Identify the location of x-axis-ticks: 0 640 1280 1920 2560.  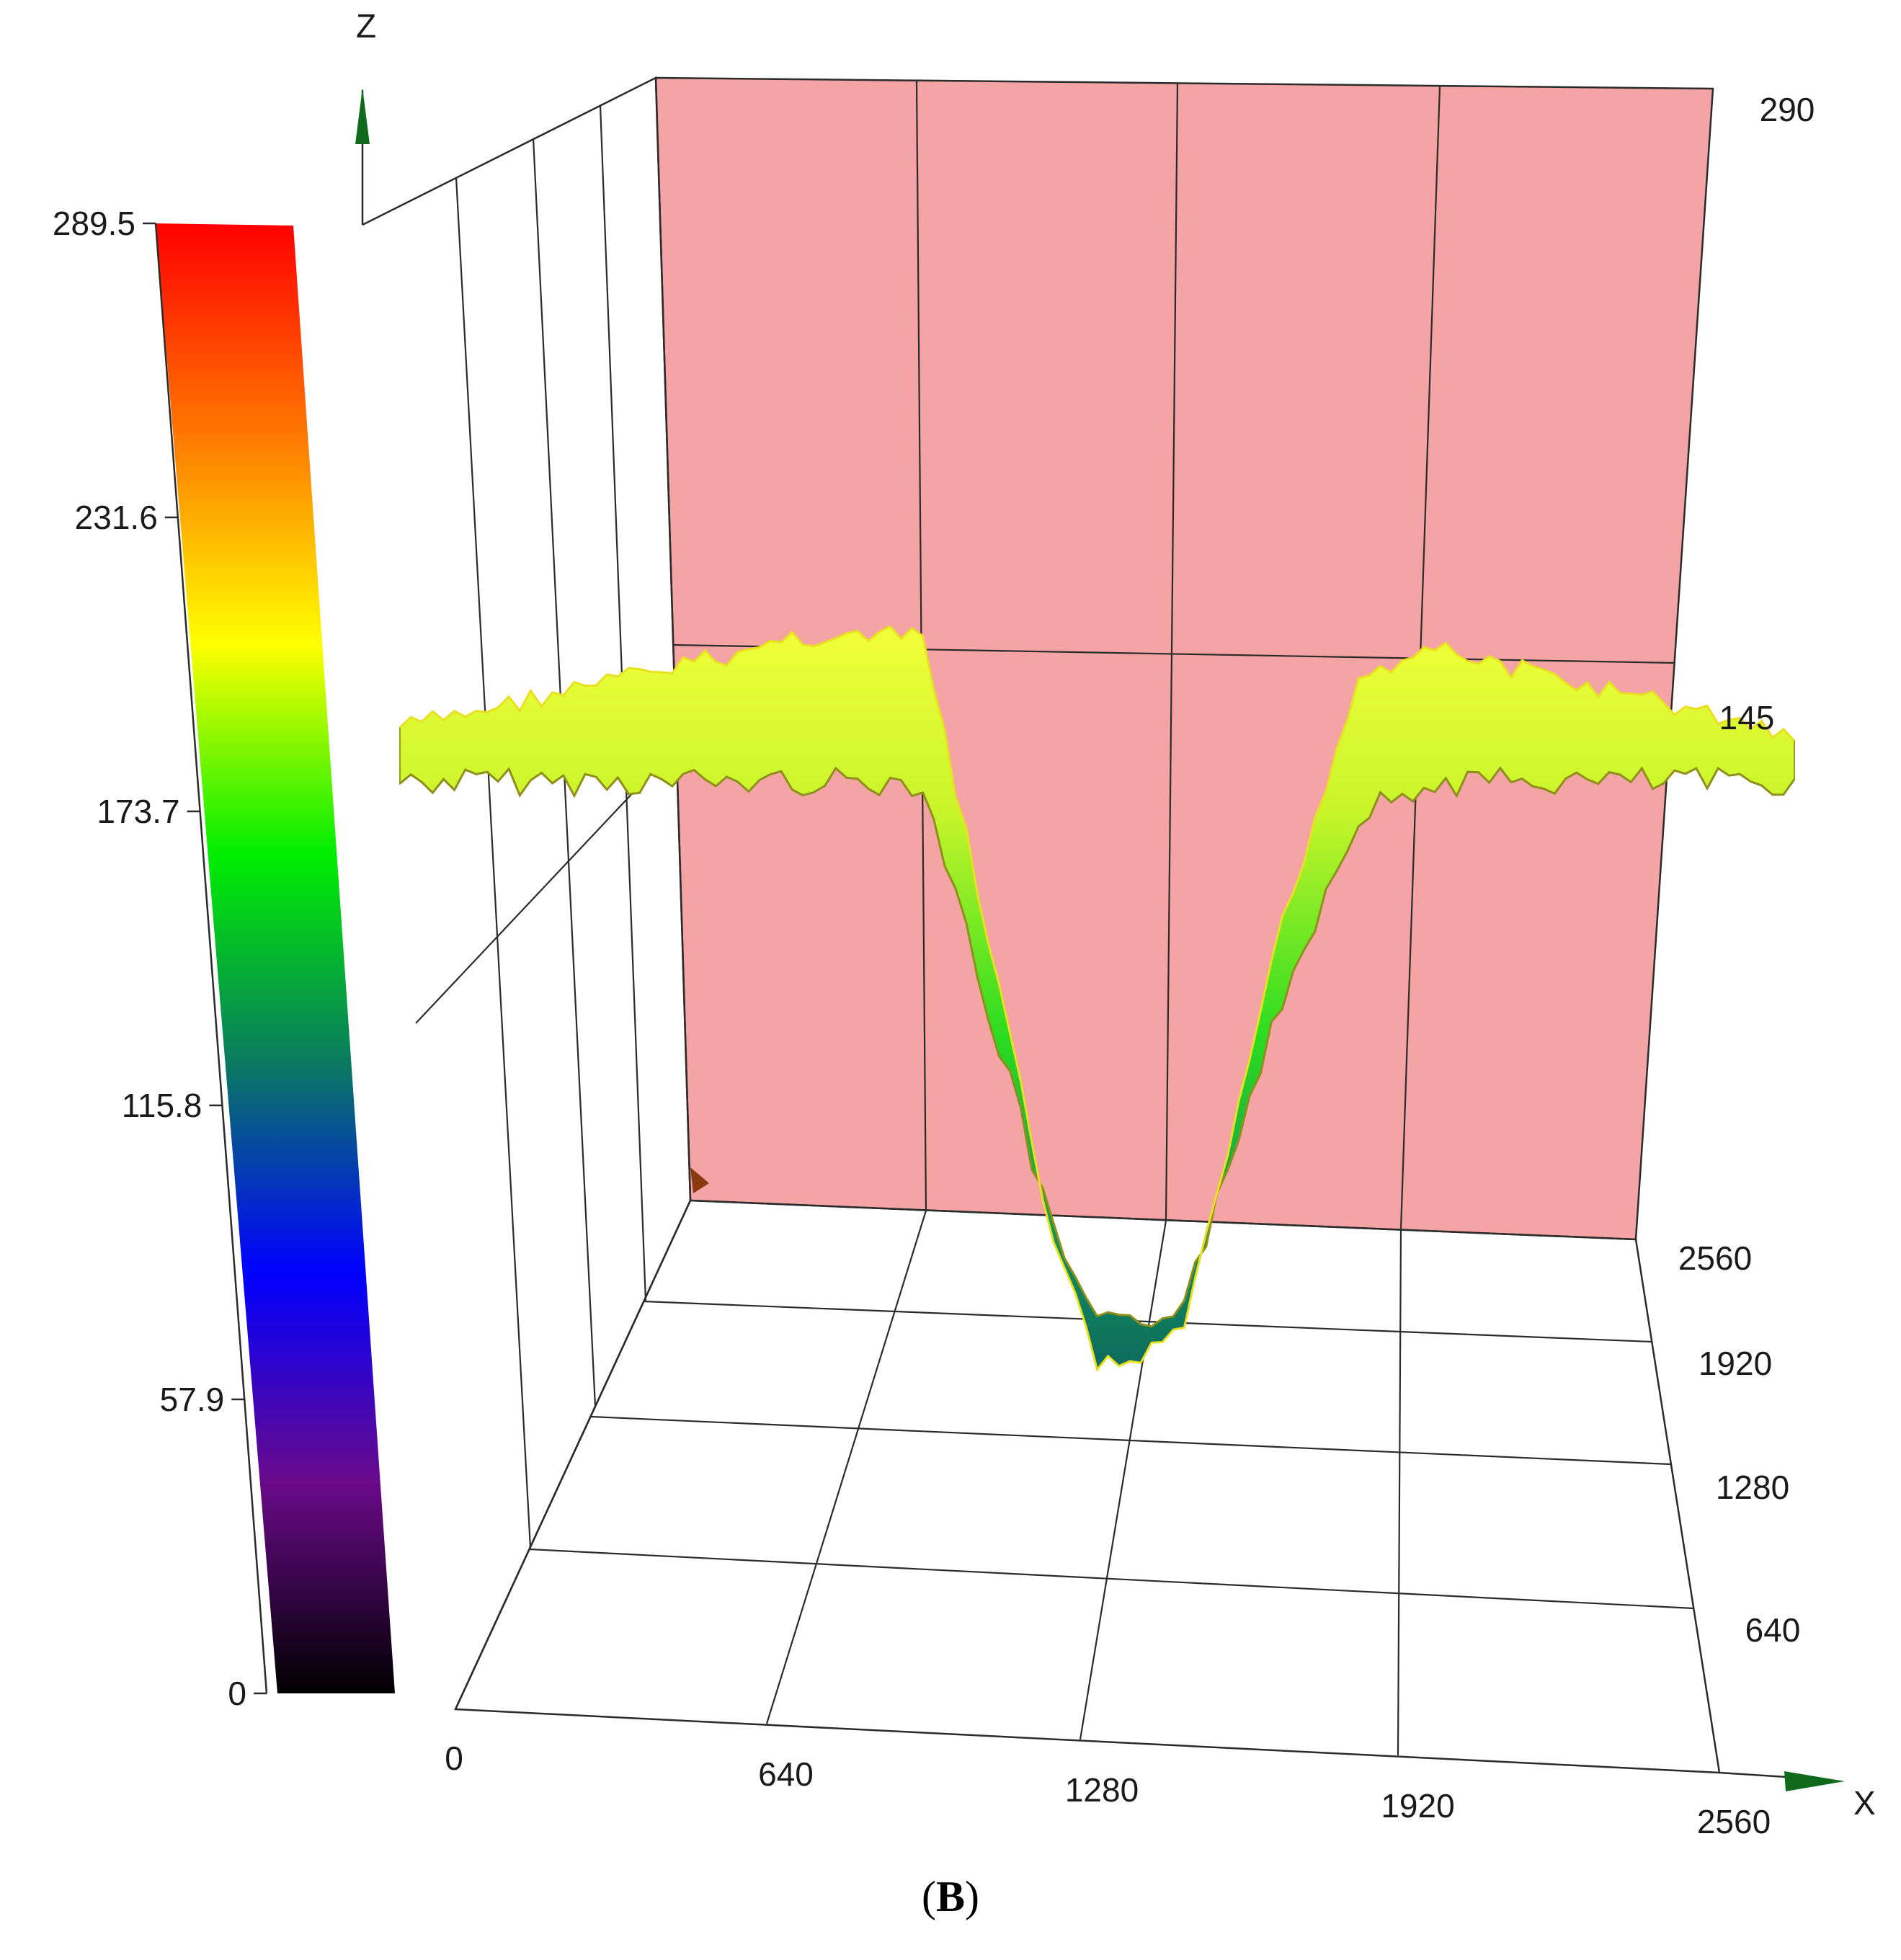
(1108, 1790).